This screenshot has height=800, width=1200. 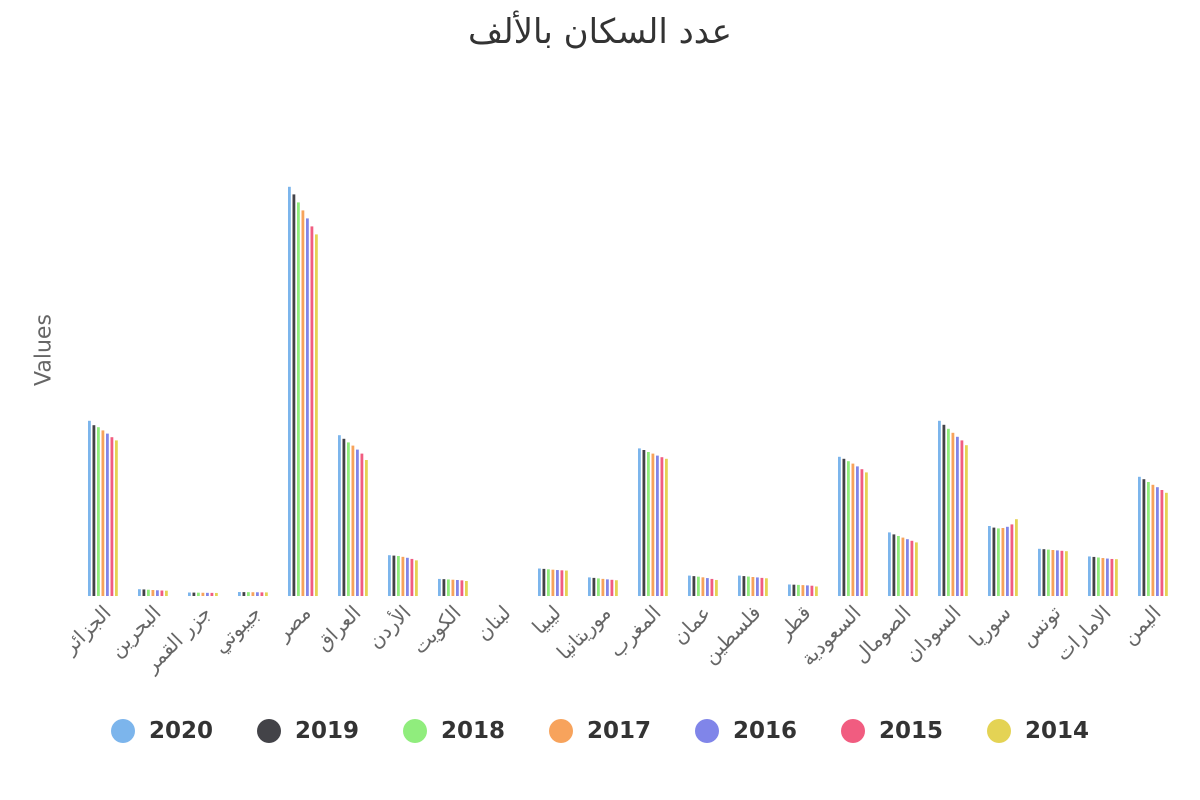 I want to click on legend-item-2017: 2017, so click(x=599, y=731).